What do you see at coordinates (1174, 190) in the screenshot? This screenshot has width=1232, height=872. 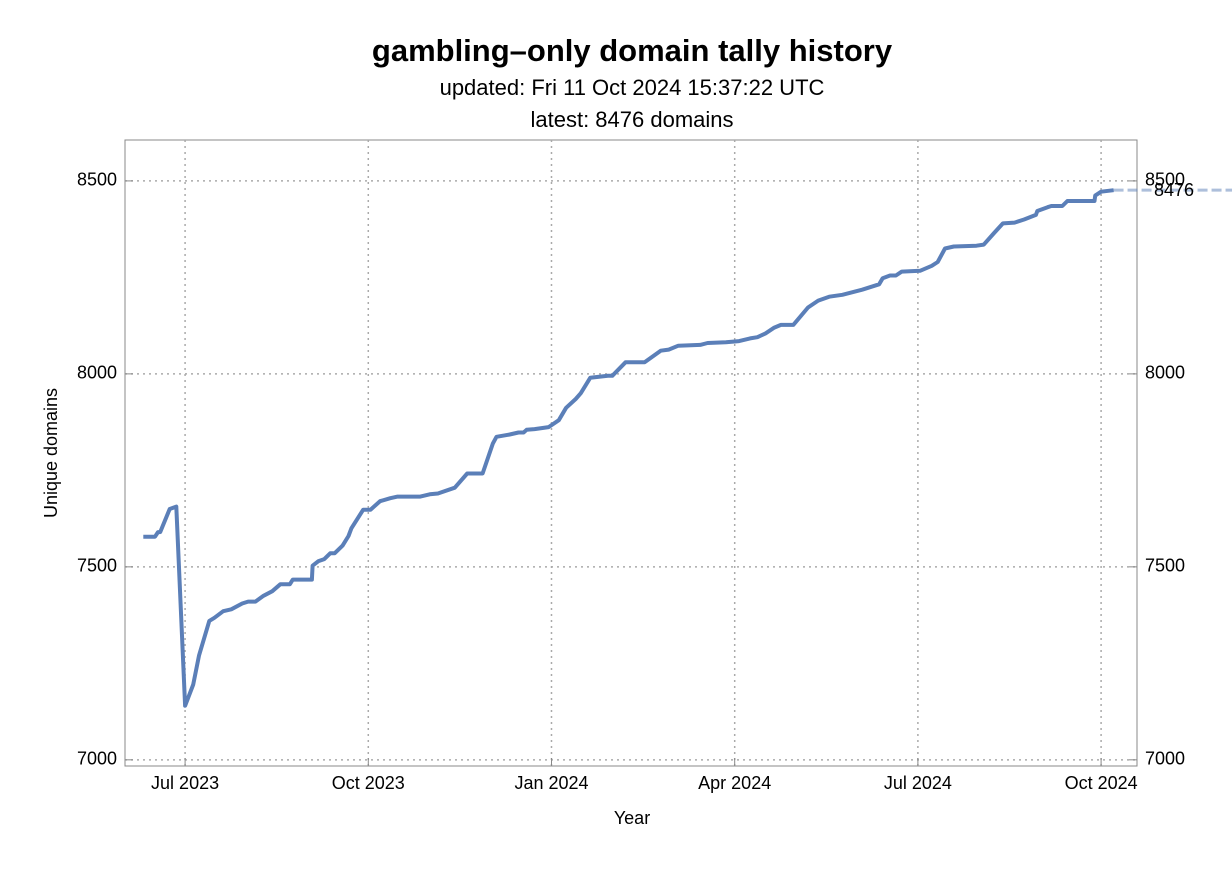 I see `end-label: 8476` at bounding box center [1174, 190].